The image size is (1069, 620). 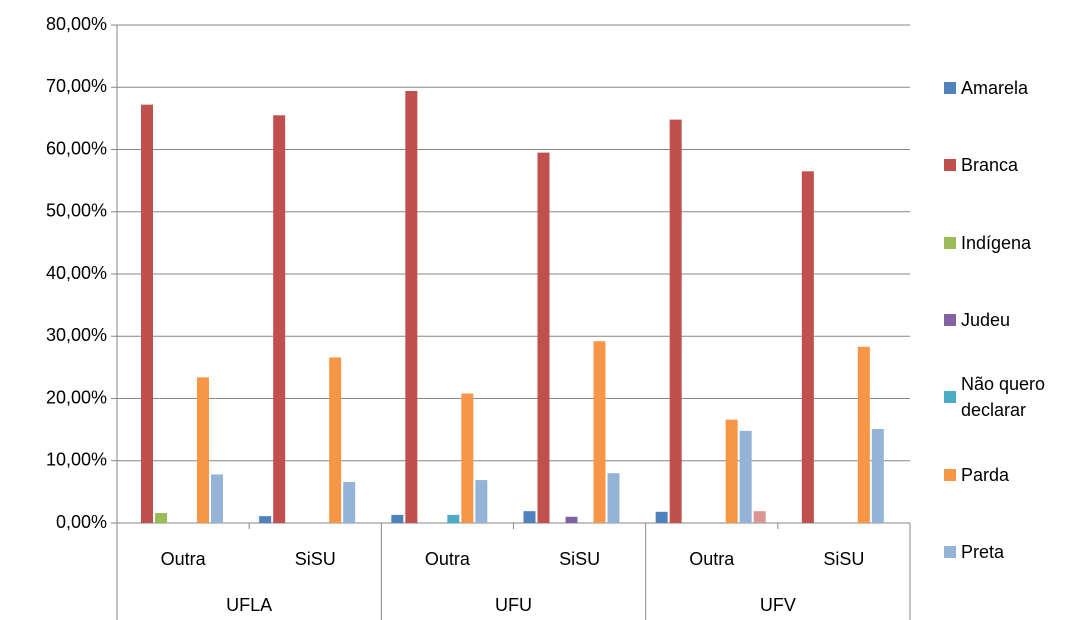 I want to click on legend-item: Branca, so click(x=1002, y=165).